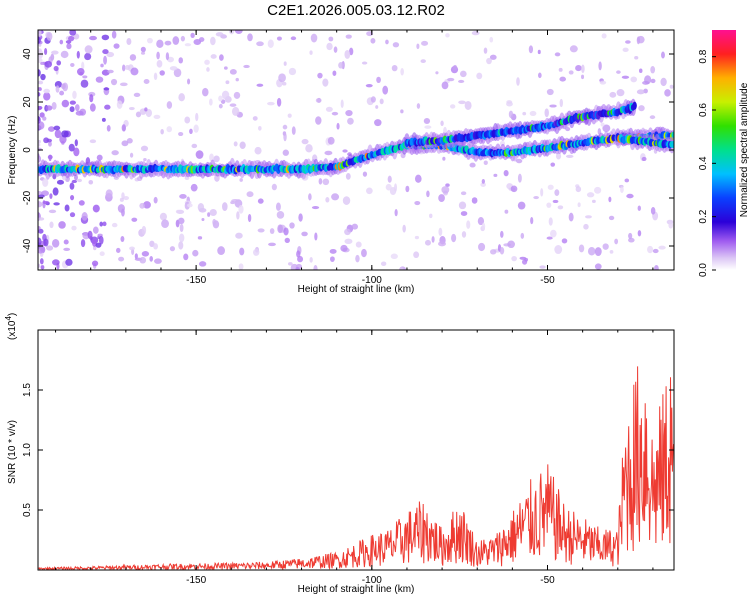 The image size is (750, 600). What do you see at coordinates (703, 110) in the screenshot?
I see `colorbar-tick-label: 0.6` at bounding box center [703, 110].